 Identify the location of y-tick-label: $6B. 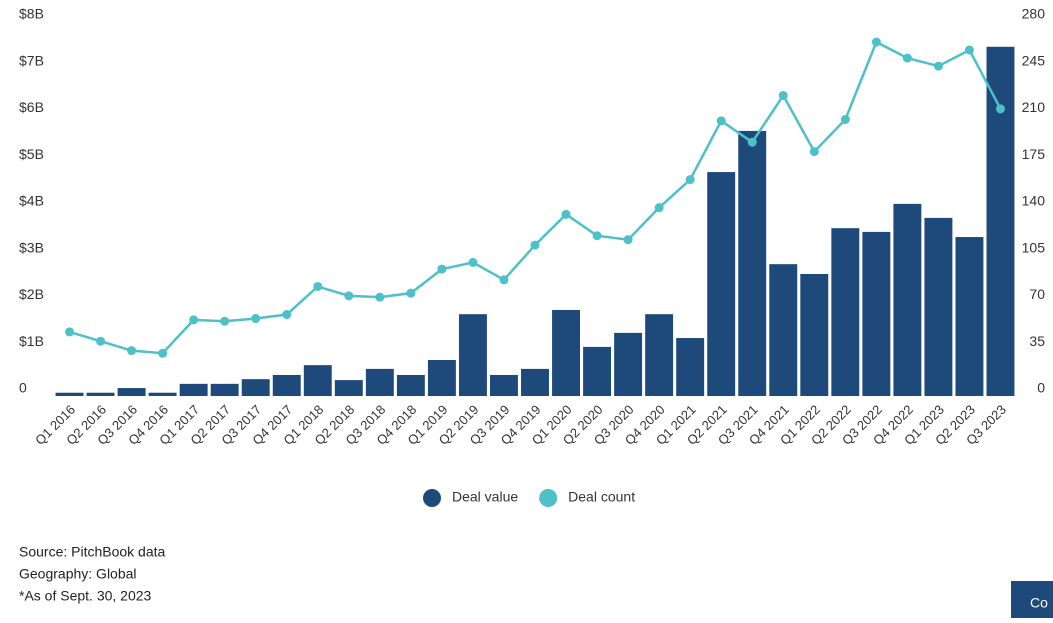
(31, 107).